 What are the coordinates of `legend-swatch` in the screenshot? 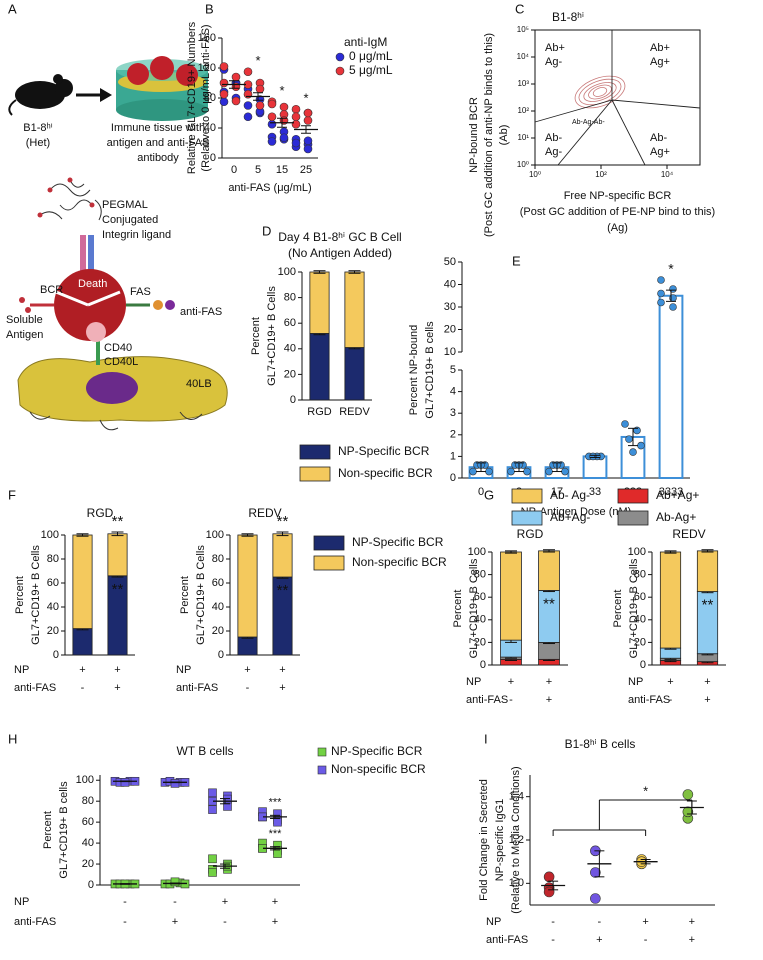 It's located at (527, 496).